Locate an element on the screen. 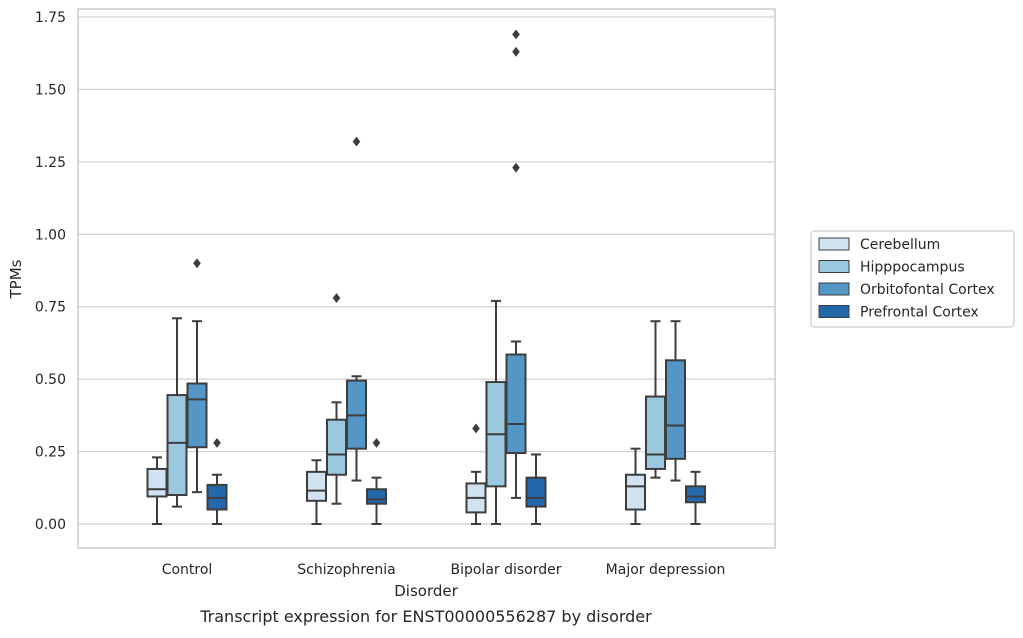 Image resolution: width=1023 pixels, height=638 pixels. y-tick-label: 1.50 is located at coordinates (50, 90).